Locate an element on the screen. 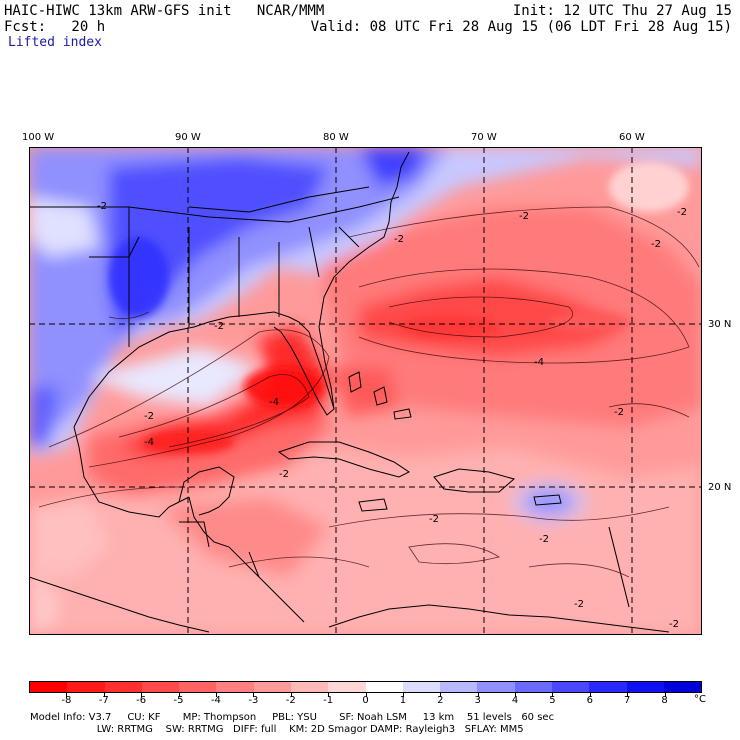  header-forecast-hour: Fcst: 20 h is located at coordinates (55, 27).